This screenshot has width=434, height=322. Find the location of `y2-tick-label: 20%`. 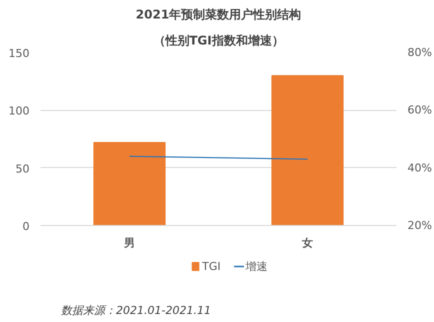

y2-tick-label: 20% is located at coordinates (420, 225).